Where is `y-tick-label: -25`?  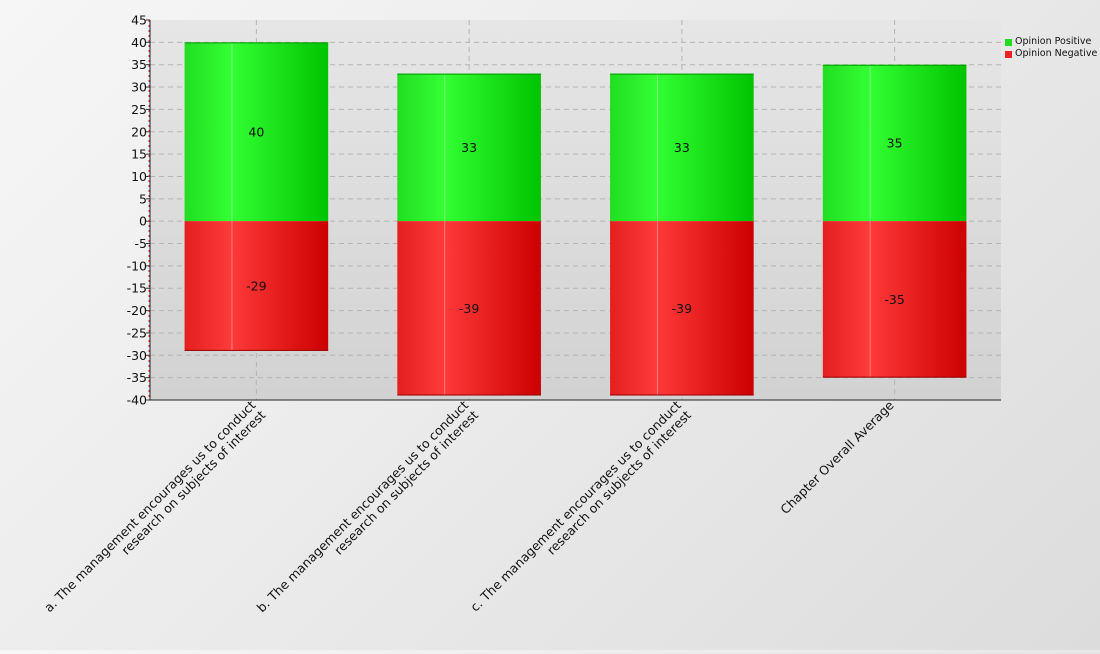 y-tick-label: -25 is located at coordinates (137, 332).